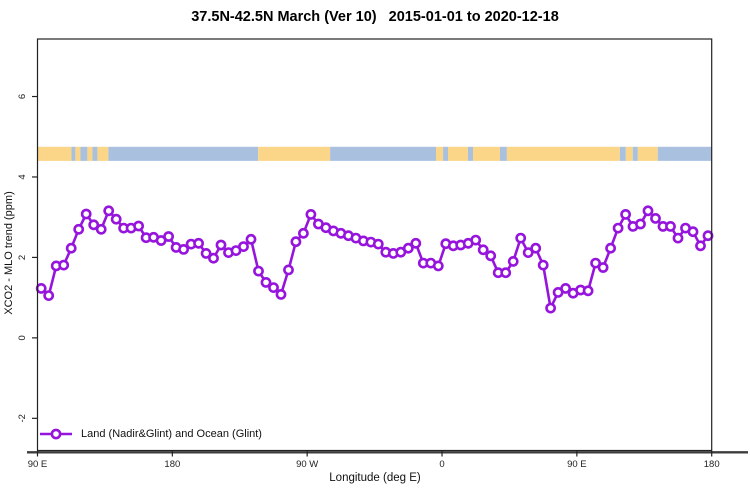  I want to click on legend-label: Land (Nadir&Glint) and Ocean (Glint), so click(171, 434).